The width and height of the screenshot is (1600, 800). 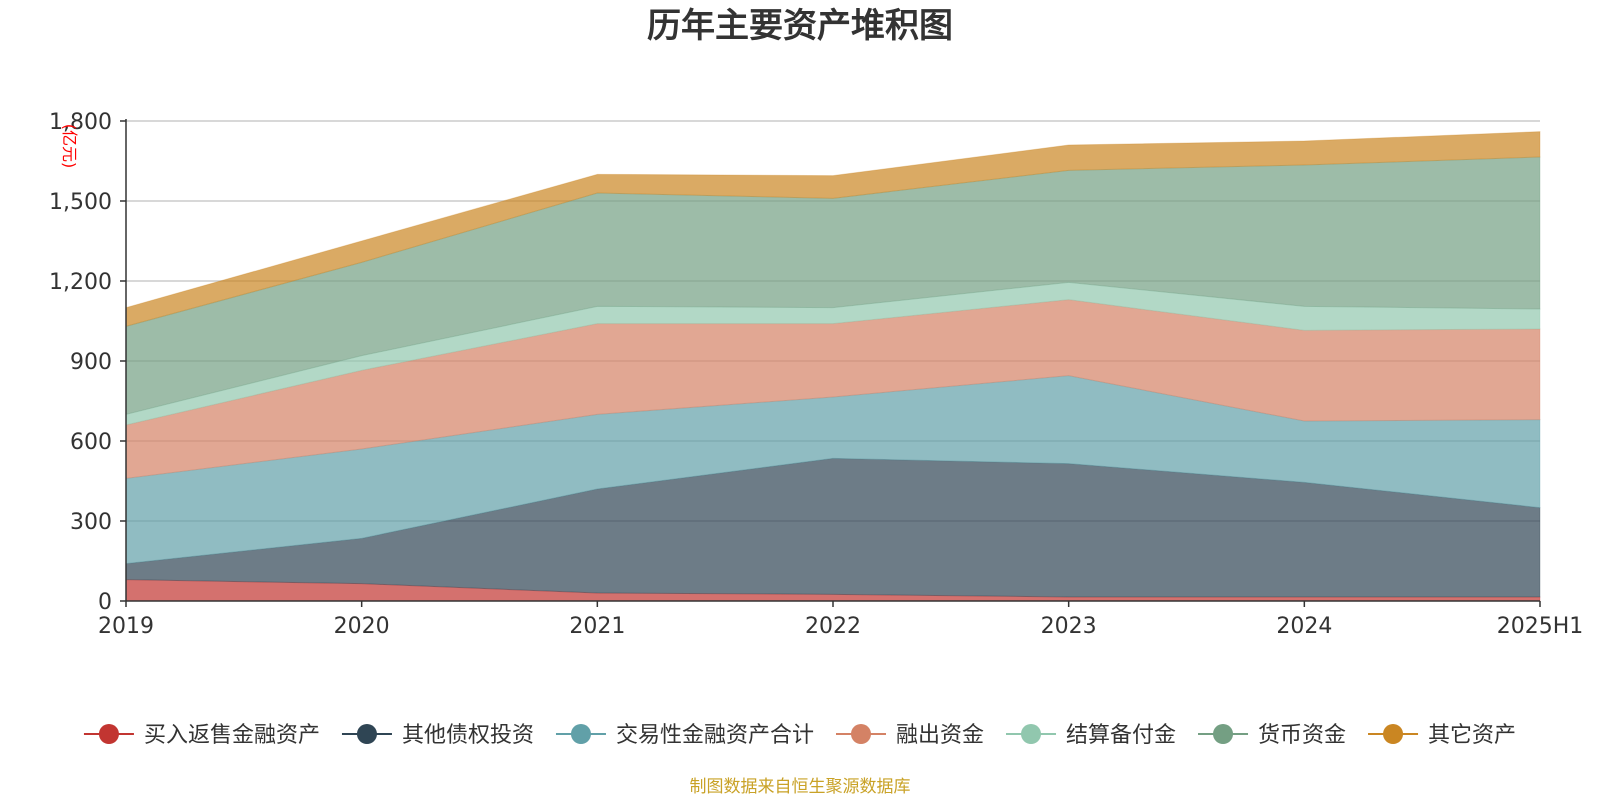 I want to click on legend-item-7: 其它资产, so click(x=1442, y=735).